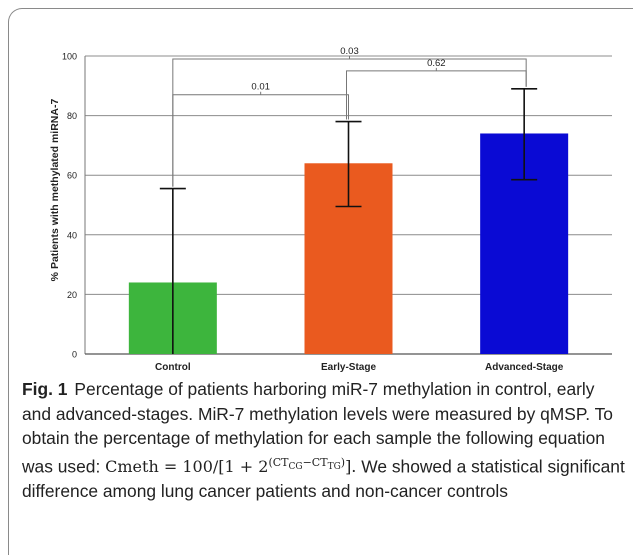  What do you see at coordinates (436, 95) in the screenshot?
I see `significance-bracket` at bounding box center [436, 95].